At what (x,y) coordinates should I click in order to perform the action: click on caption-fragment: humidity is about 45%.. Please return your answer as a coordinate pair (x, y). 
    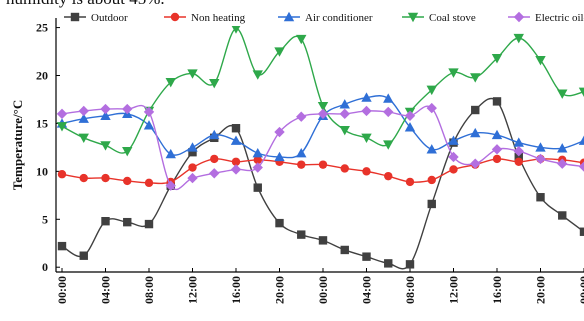
    Looking at the image, I should click on (85, 4).